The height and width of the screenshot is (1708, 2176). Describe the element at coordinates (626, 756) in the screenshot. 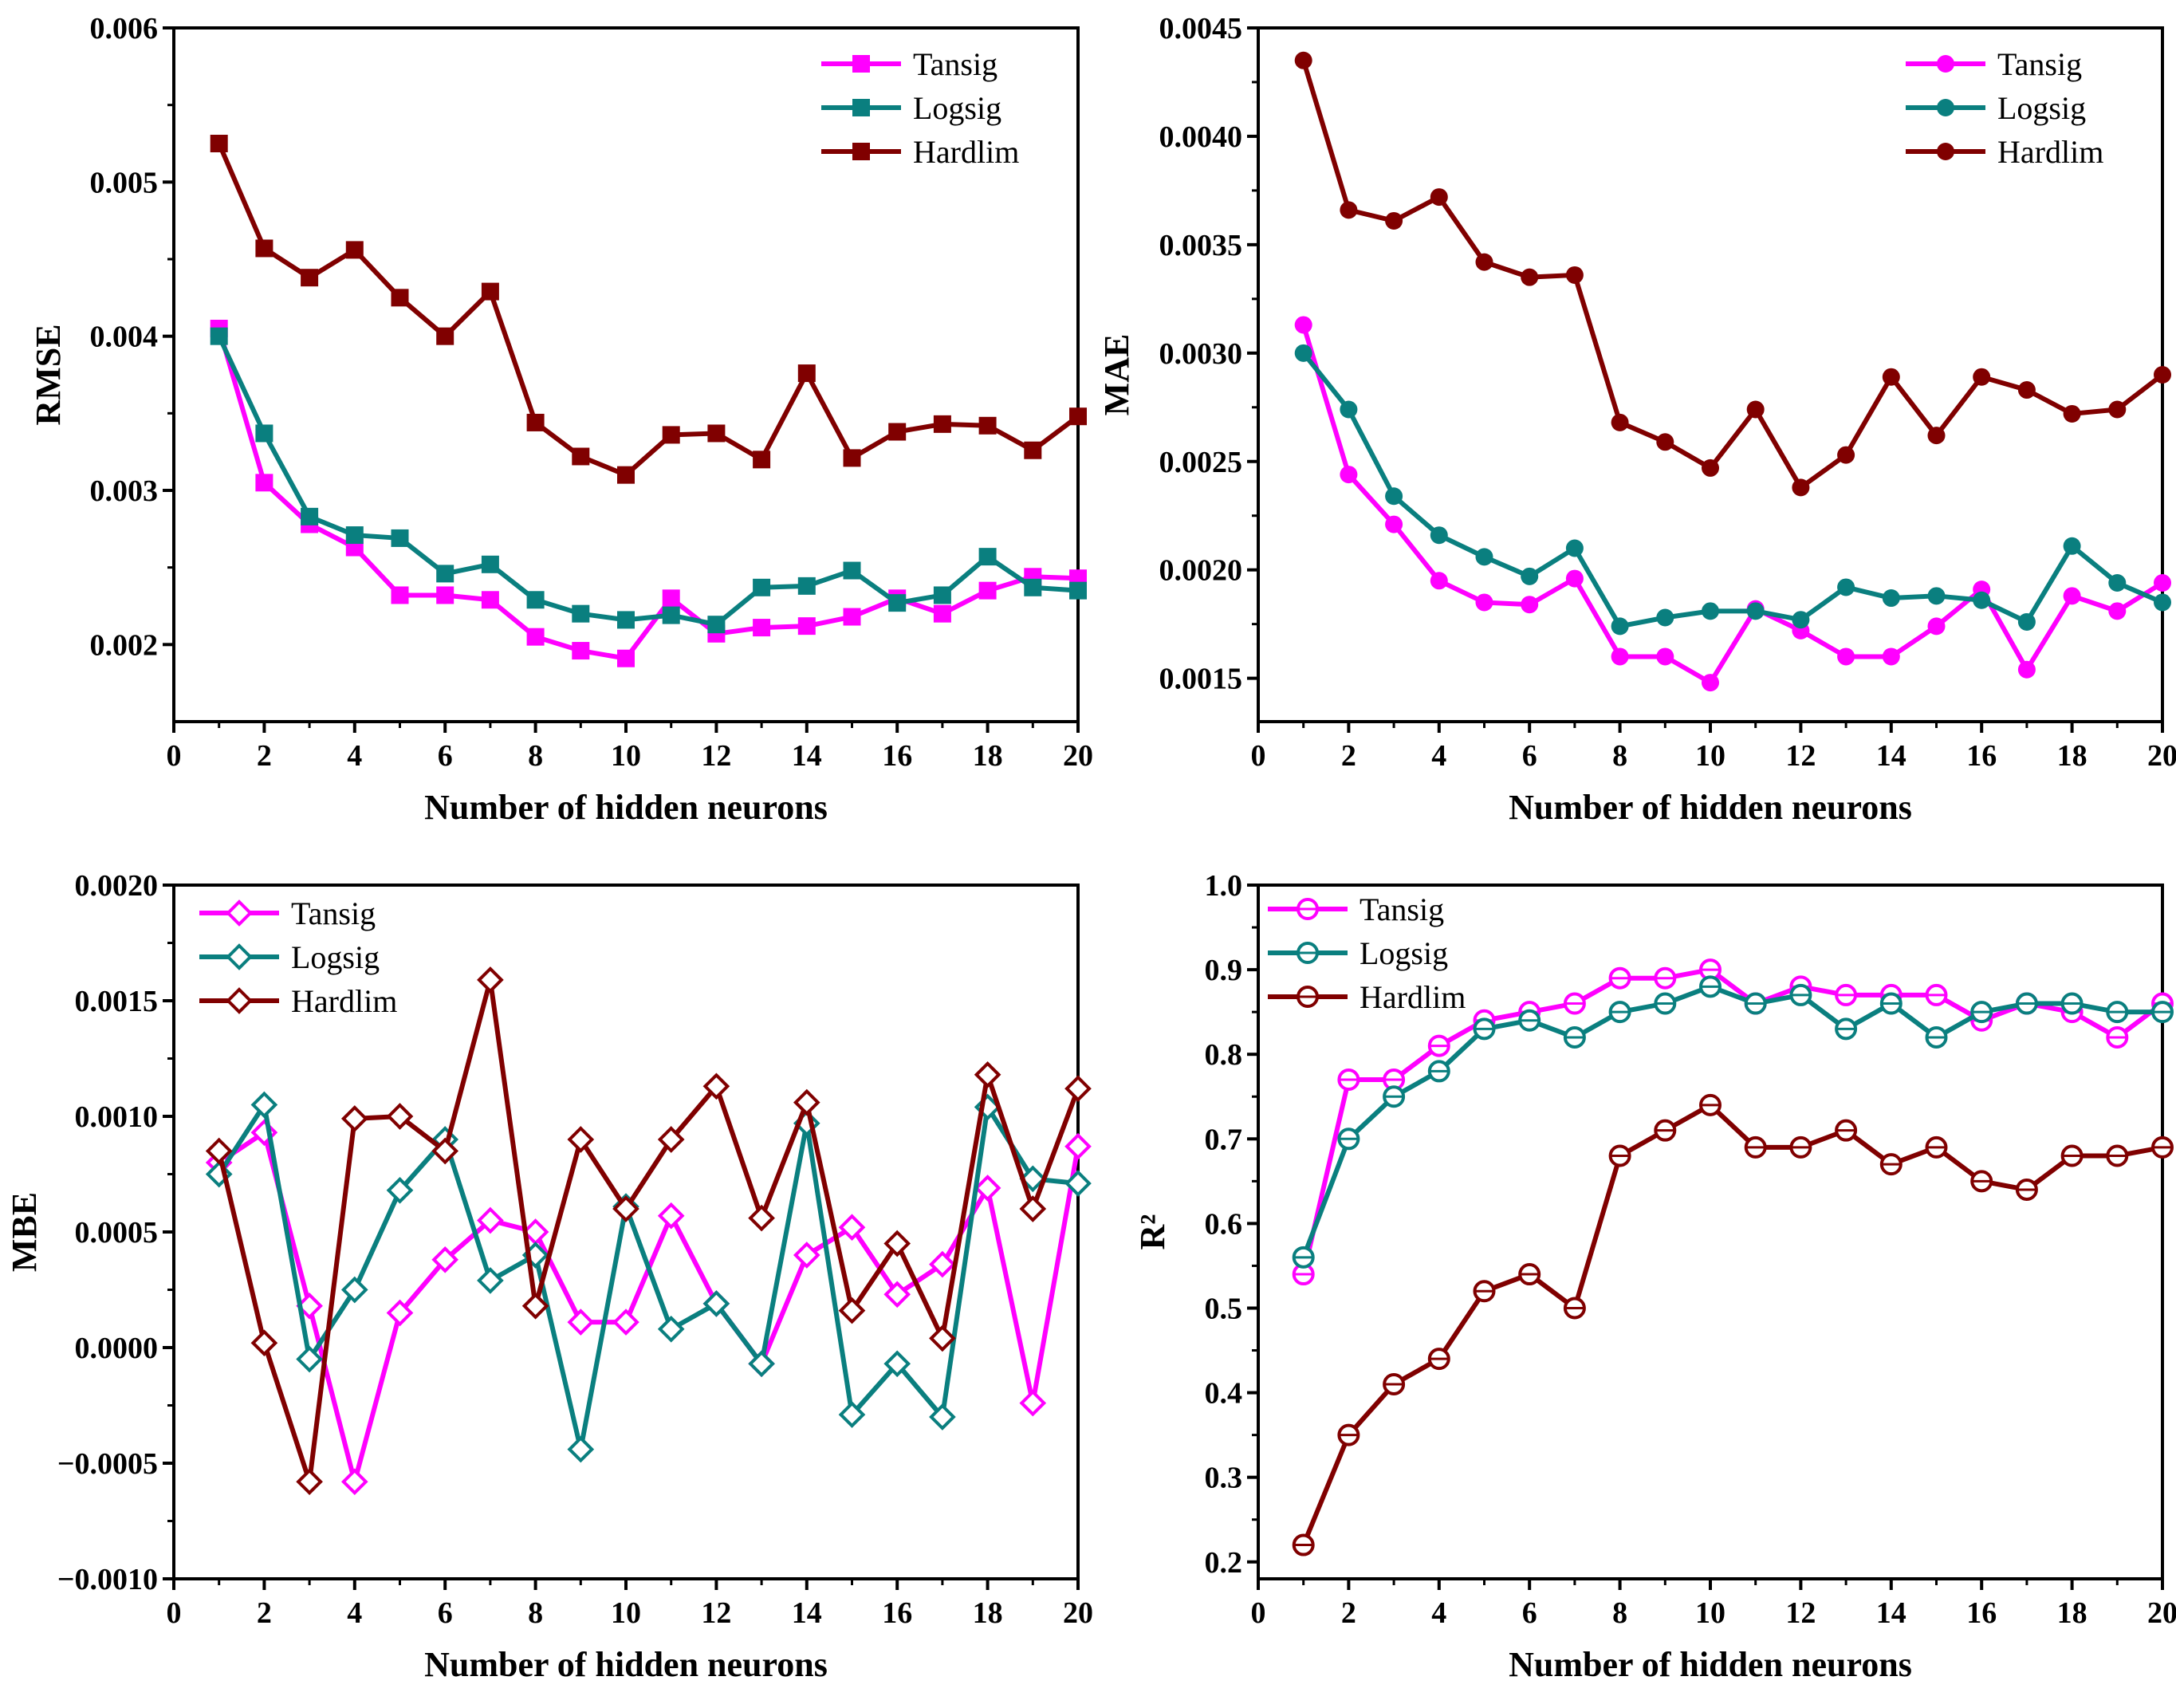

I see `x-tick-label: 10` at that location.